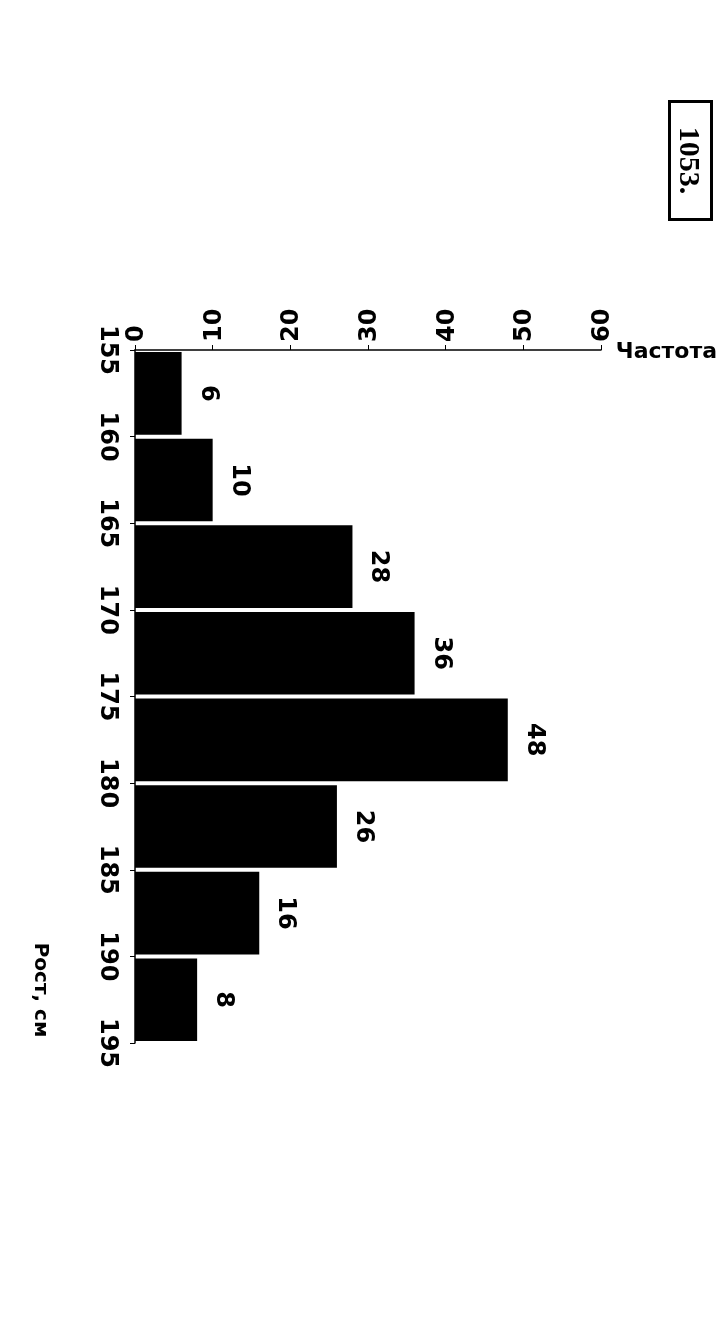 The image size is (720, 1332). What do you see at coordinates (690, 160) in the screenshot?
I see `text: 1053.` at bounding box center [690, 160].